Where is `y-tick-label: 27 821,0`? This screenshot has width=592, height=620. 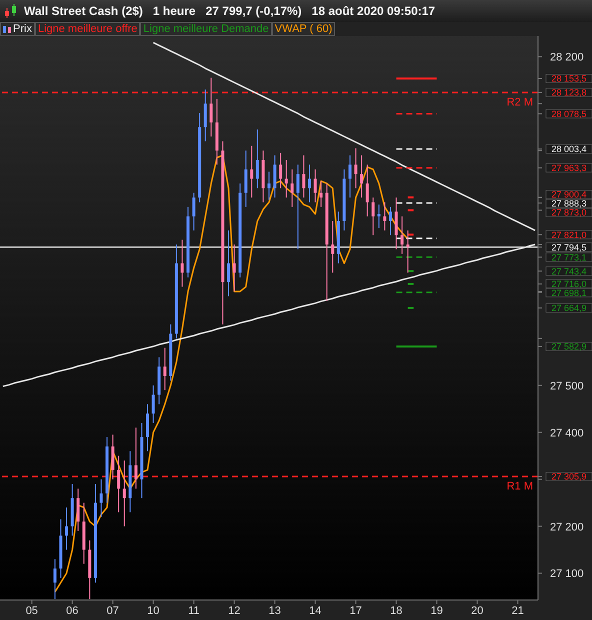
y-tick-label: 27 821,0 is located at coordinates (569, 235).